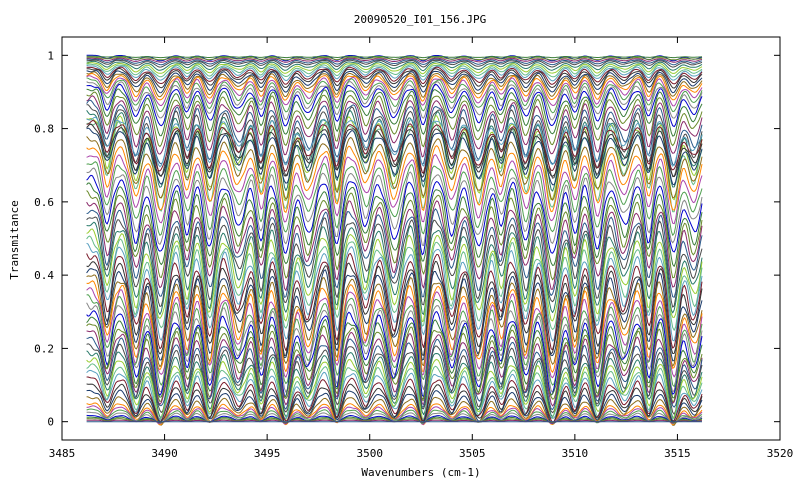 The height and width of the screenshot is (480, 800). Describe the element at coordinates (780, 453) in the screenshot. I see `x-tick-label: 3520` at that location.